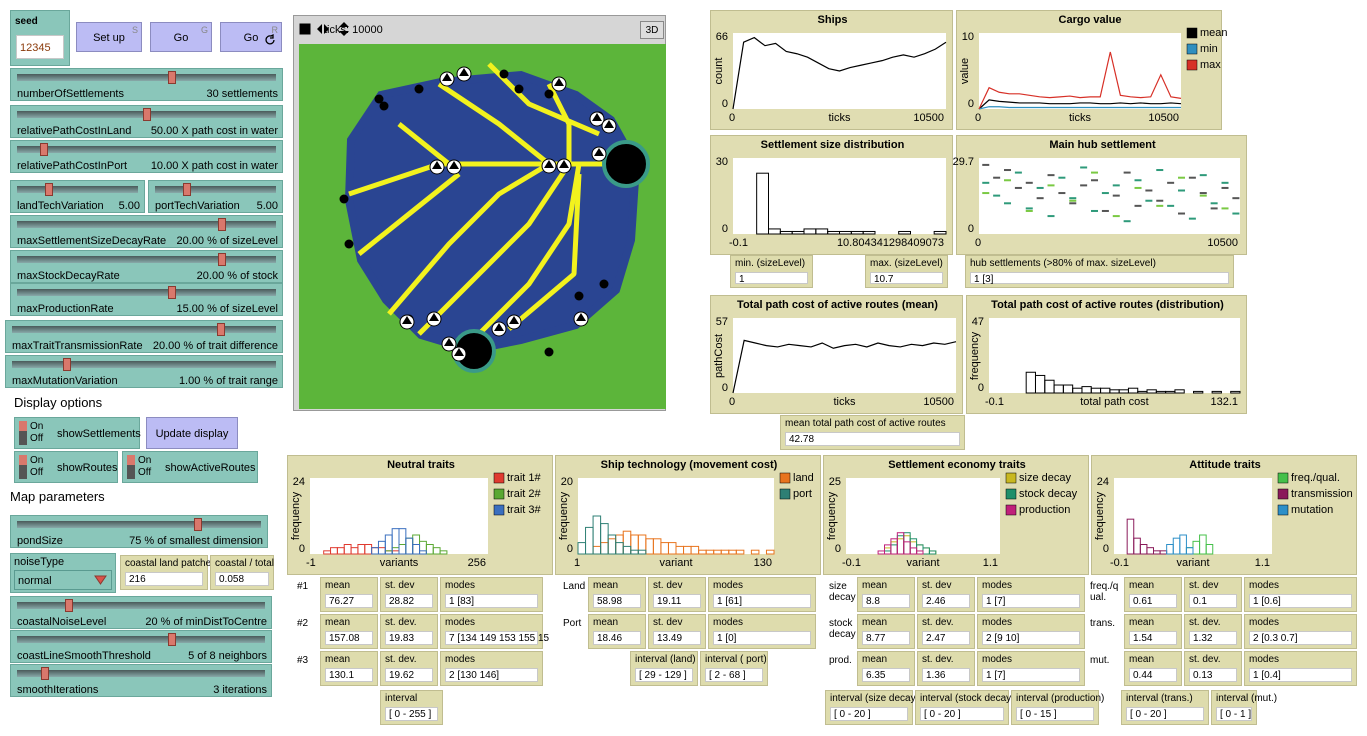 The height and width of the screenshot is (736, 1367). Describe the element at coordinates (146, 84) in the screenshot. I see `slider: numberOfSettlements 30 settlements` at that location.